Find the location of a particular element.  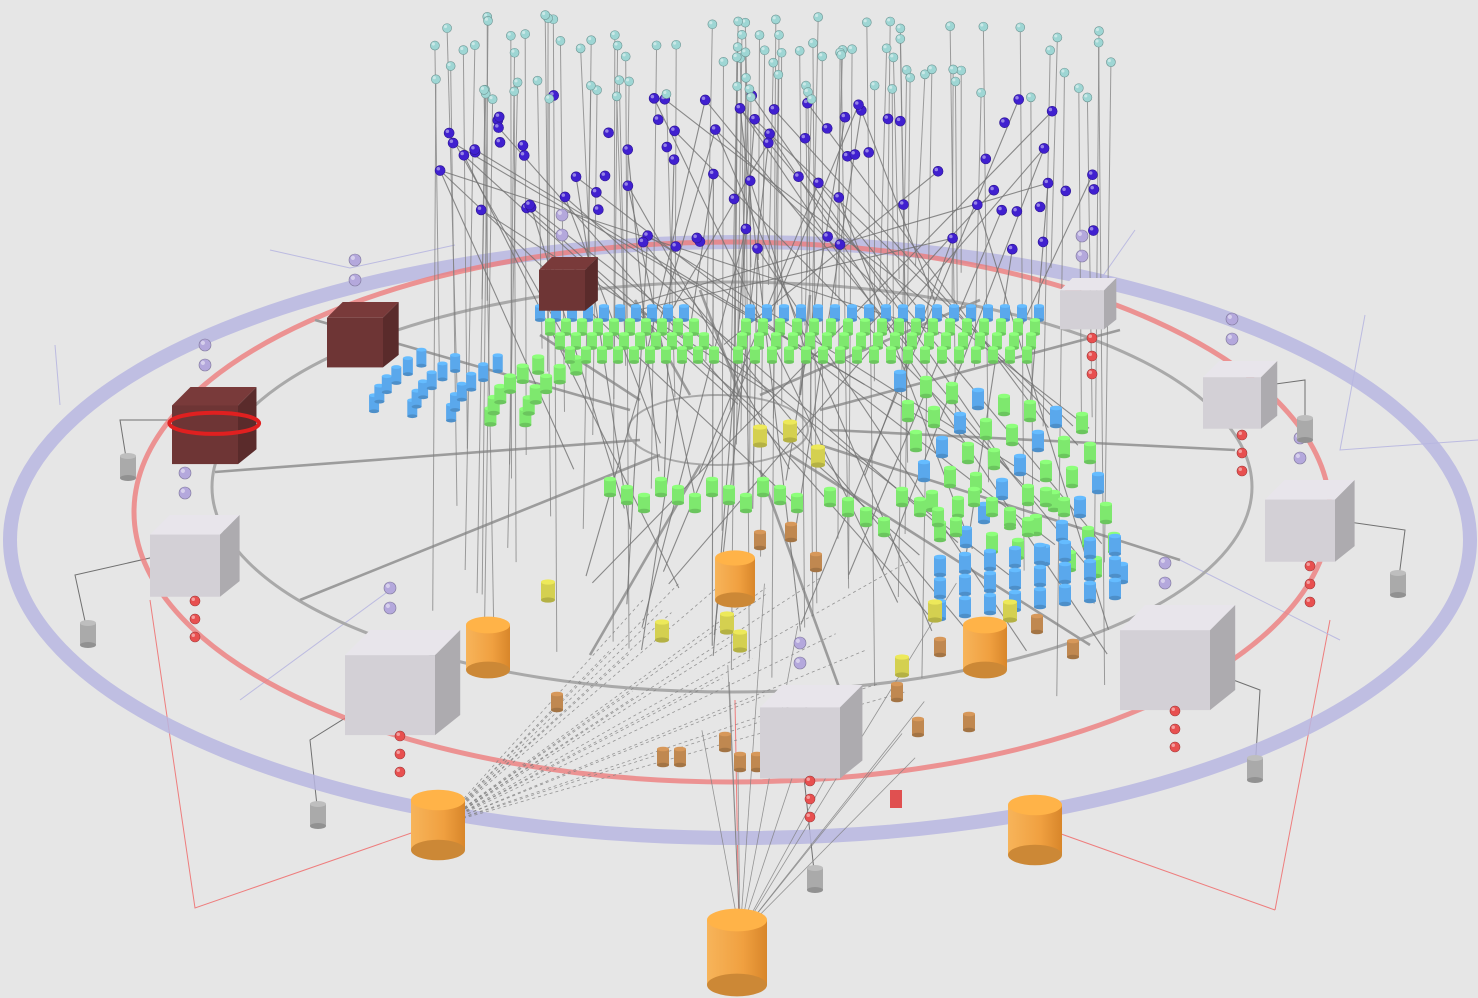

field-right-2-4-top is located at coordinates (1020, 456).